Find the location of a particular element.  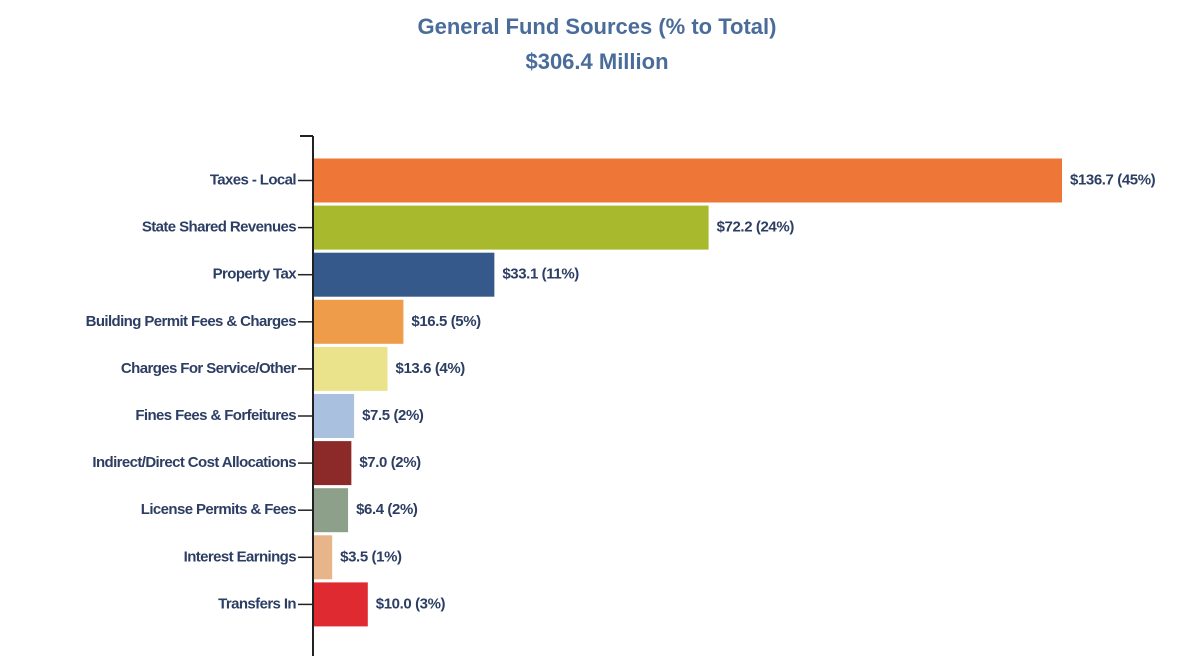

category-label: Property Tax is located at coordinates (255, 274).